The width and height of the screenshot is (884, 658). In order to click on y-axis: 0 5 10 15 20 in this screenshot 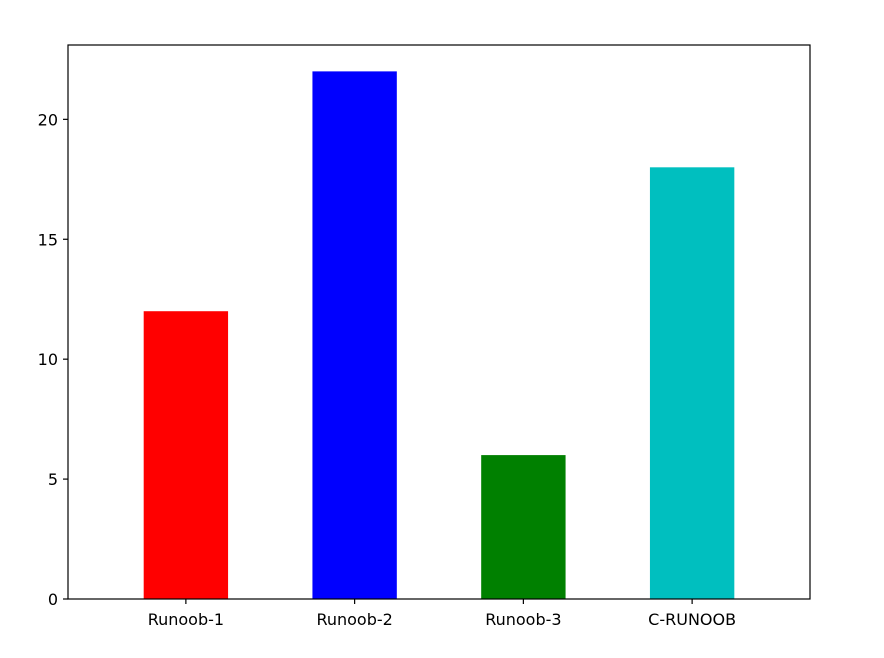, I will do `click(53, 359)`.